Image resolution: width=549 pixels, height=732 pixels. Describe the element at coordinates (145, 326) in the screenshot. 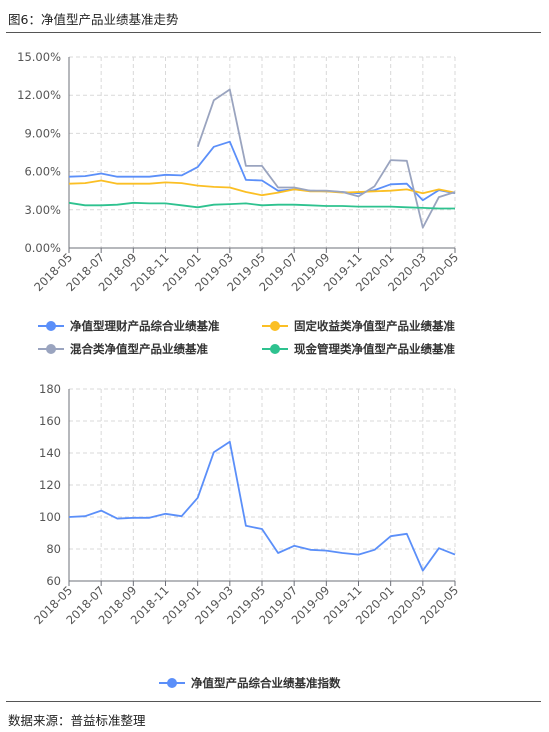

I see `legend-label-1: 净值型理财产品综合业绩基准` at that location.